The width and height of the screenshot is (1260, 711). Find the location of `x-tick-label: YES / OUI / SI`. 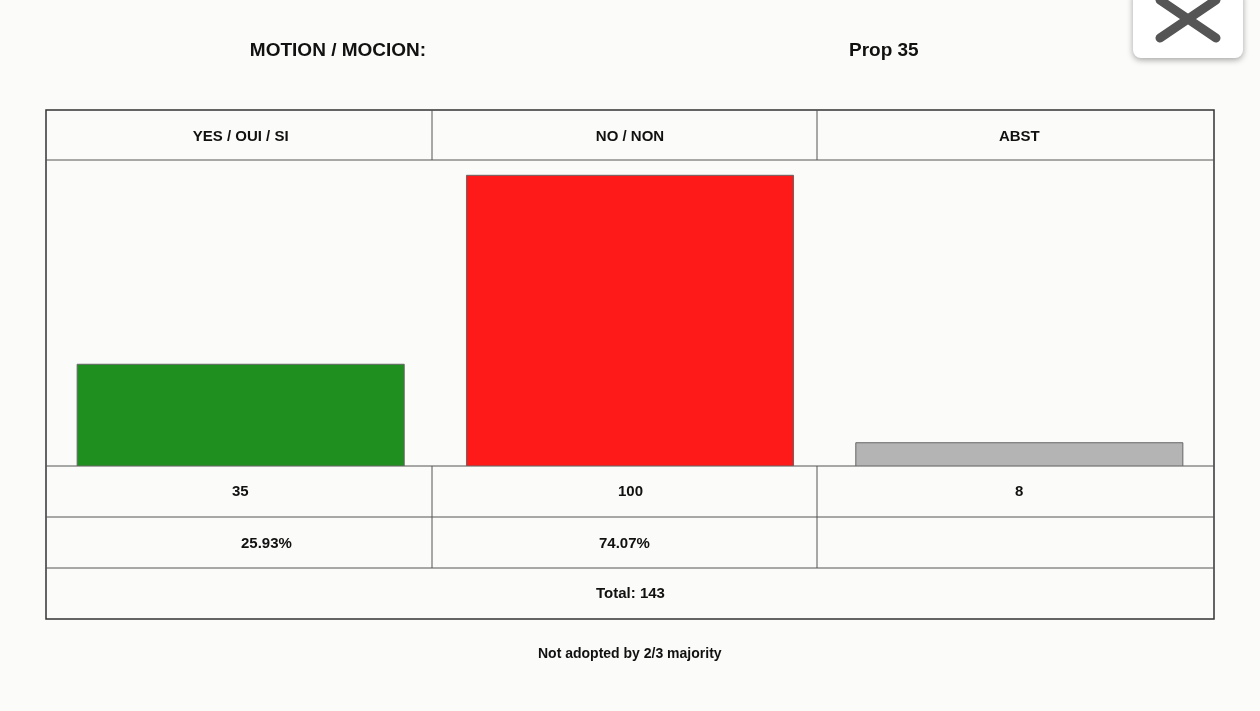

x-tick-label: YES / OUI / SI is located at coordinates (240, 135).